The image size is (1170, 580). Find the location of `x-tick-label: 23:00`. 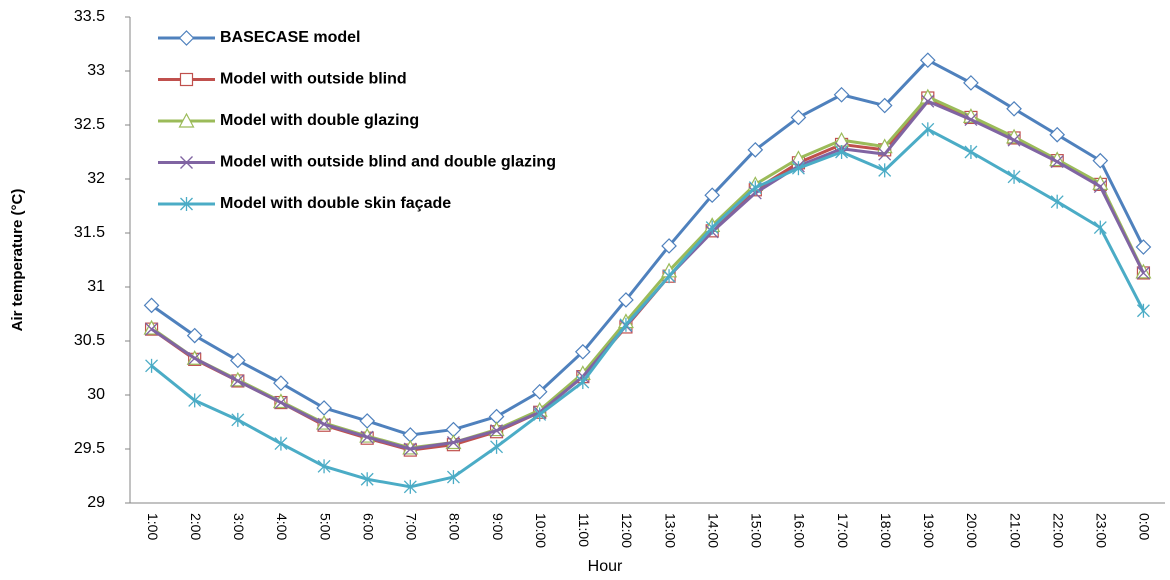

x-tick-label: 23:00 is located at coordinates (1102, 530).